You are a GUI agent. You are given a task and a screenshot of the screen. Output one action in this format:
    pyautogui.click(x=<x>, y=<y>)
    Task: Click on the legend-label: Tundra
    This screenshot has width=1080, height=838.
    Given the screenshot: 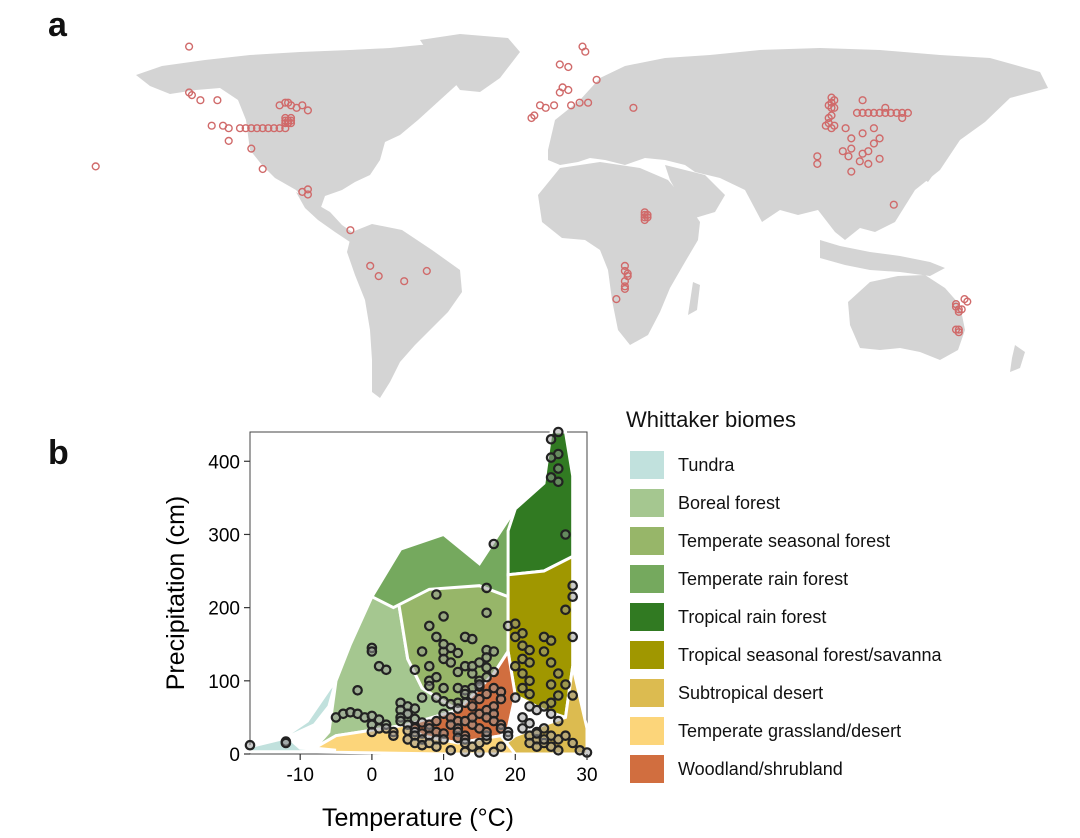 What is the action you would take?
    pyautogui.click(x=706, y=464)
    